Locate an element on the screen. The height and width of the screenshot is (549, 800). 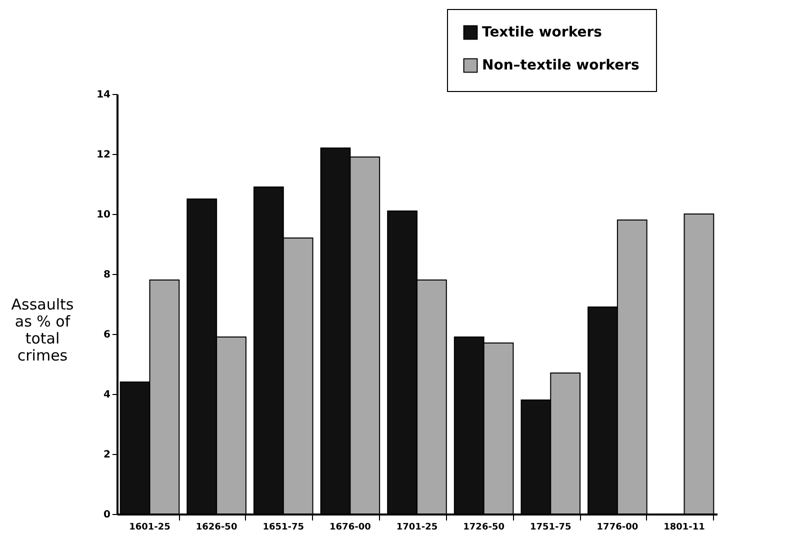
y-tick-label: 12 is located at coordinates (103, 155).